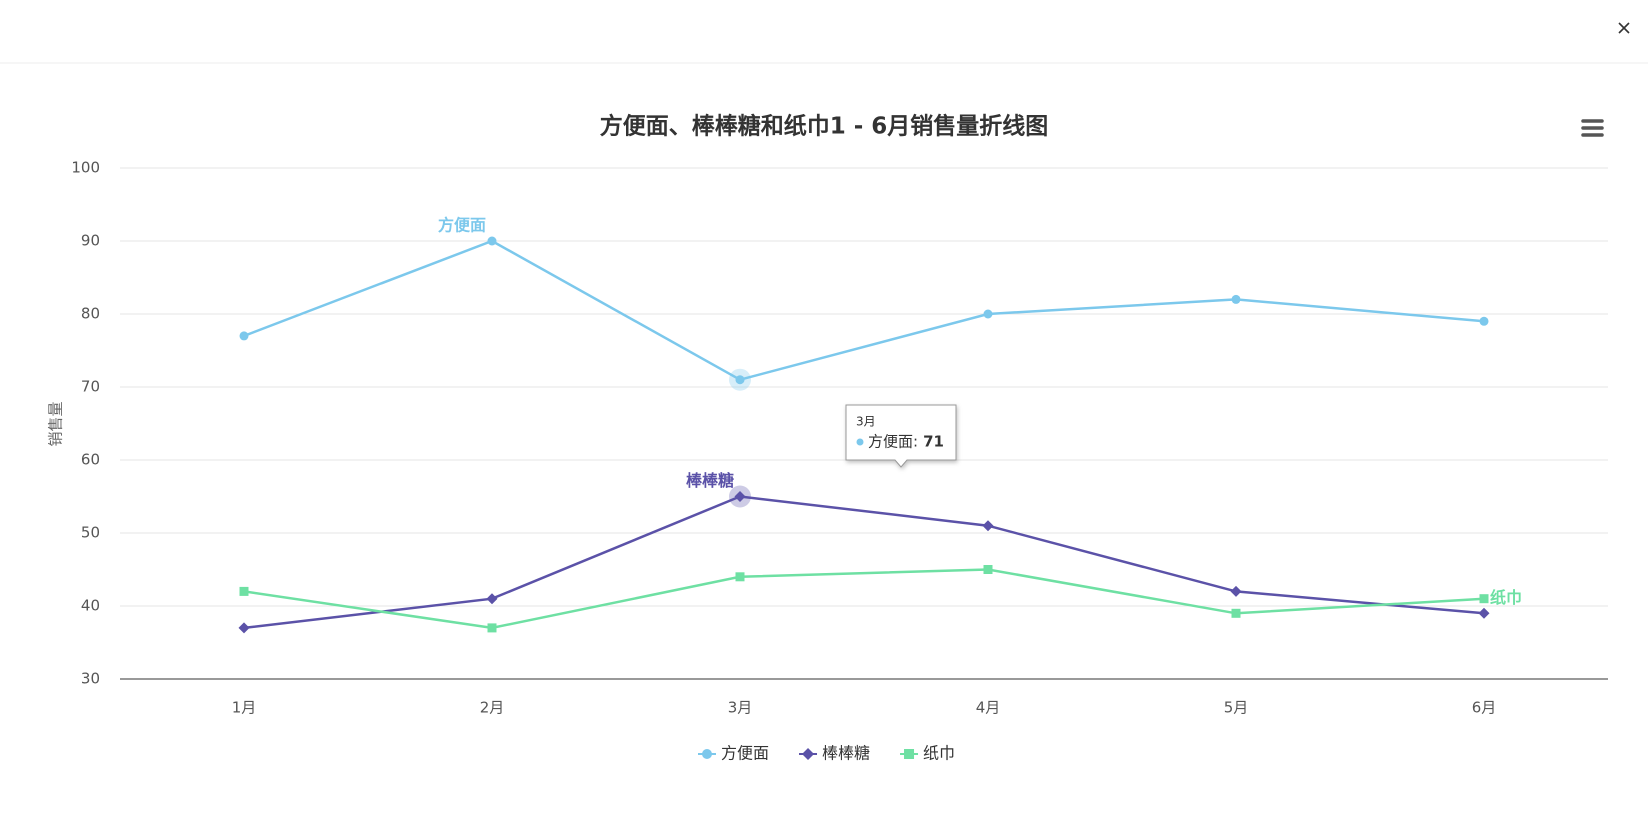 This screenshot has width=1648, height=822. What do you see at coordinates (1506, 597) in the screenshot?
I see `series-label: 纸巾` at bounding box center [1506, 597].